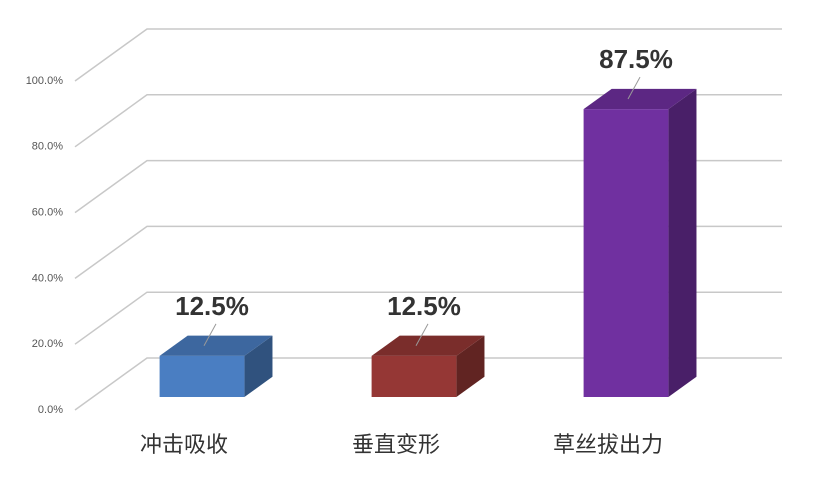  Describe the element at coordinates (50, 410) in the screenshot. I see `y-tick-label: 0.0%` at that location.